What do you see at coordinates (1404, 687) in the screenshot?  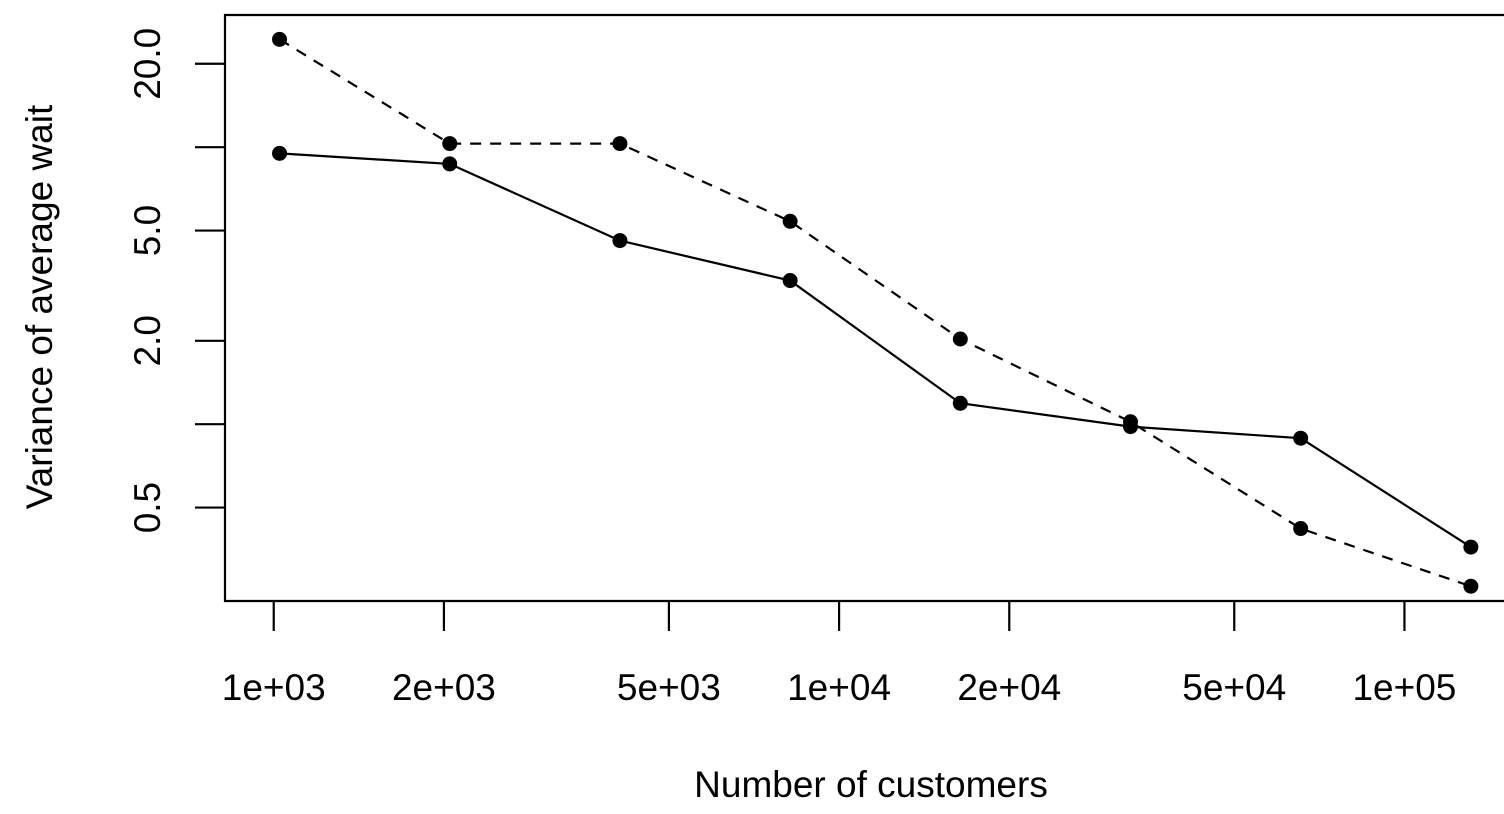 I see `x-tick-label: 1e+05` at bounding box center [1404, 687].